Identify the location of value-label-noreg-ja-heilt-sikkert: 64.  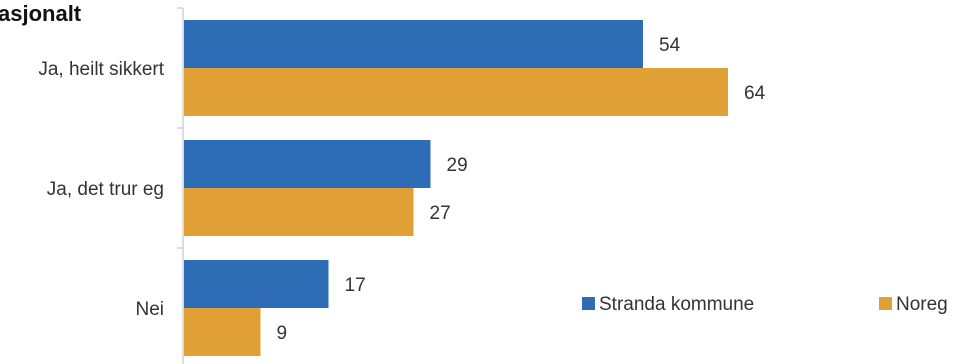
(755, 93).